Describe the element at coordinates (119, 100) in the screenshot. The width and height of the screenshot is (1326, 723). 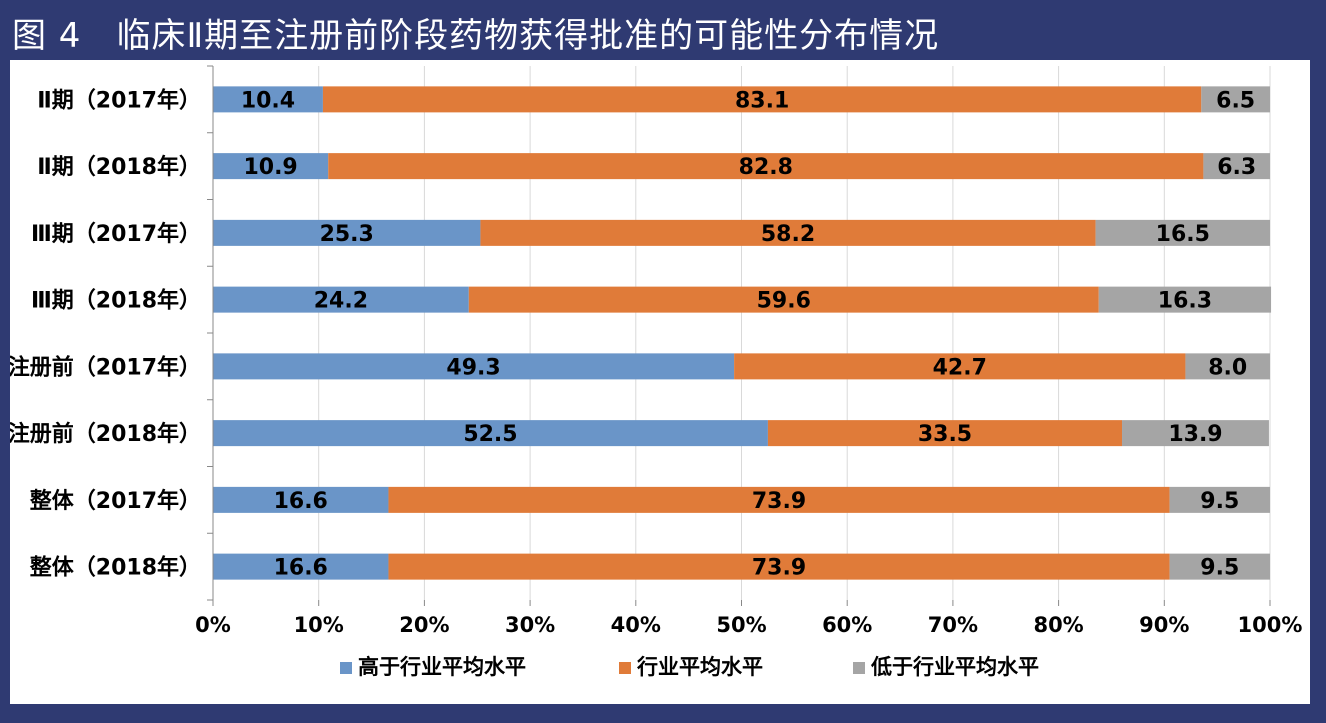
I see `y-category-label: Ⅱ期（2017年）` at that location.